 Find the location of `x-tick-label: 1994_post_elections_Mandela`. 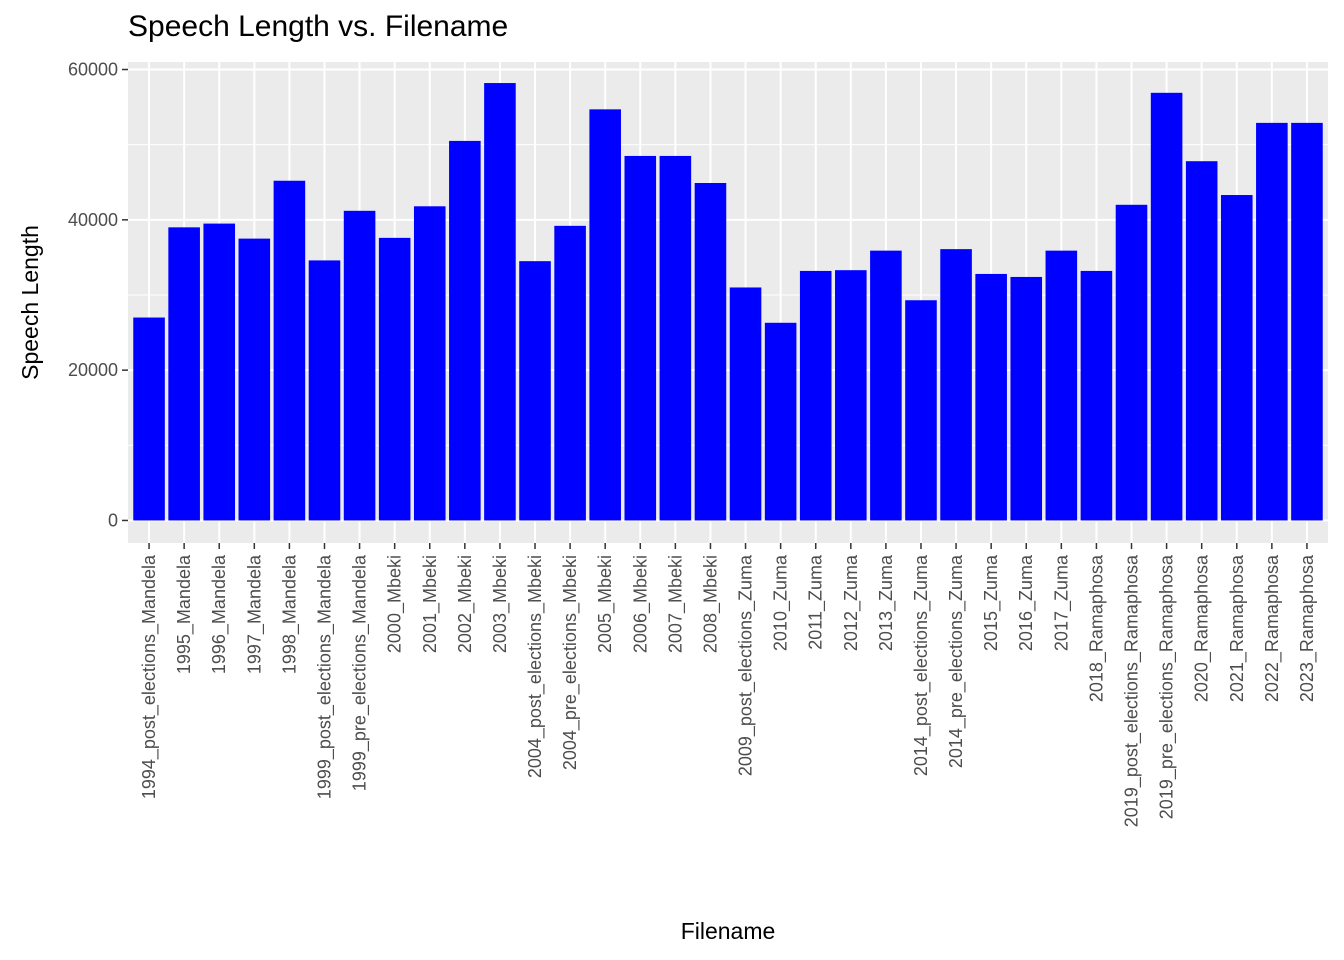

x-tick-label: 1994_post_elections_Mandela is located at coordinates (149, 676).